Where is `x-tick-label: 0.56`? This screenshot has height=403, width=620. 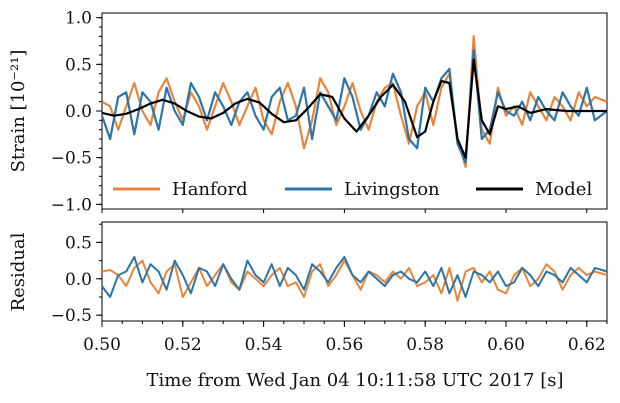
x-tick-label: 0.56 is located at coordinates (344, 345).